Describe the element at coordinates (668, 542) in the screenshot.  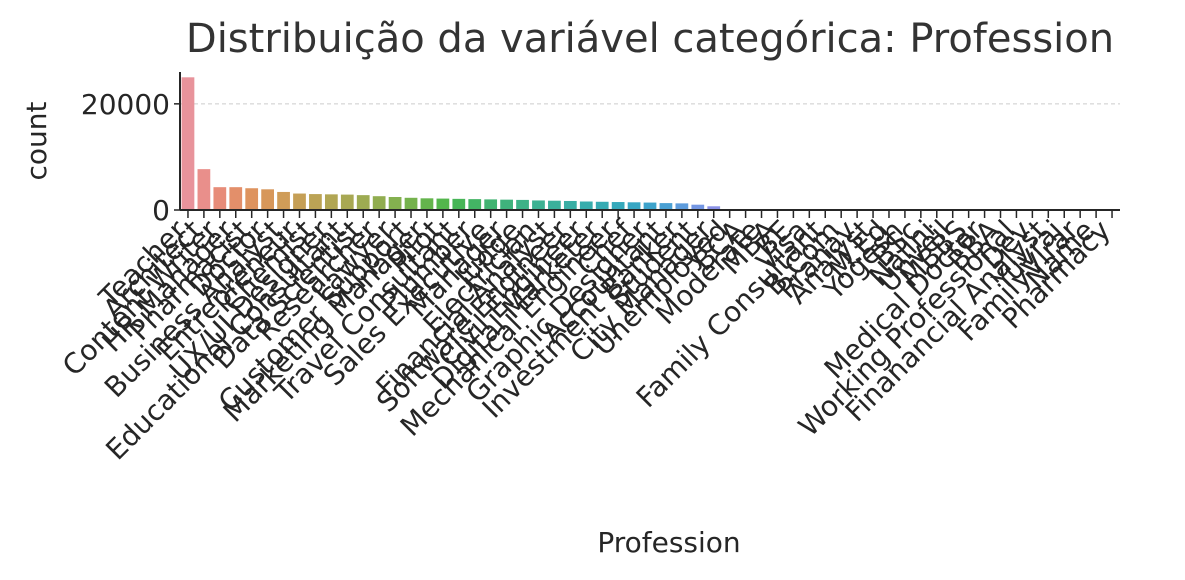
I see `x-axis-label: Profession` at that location.